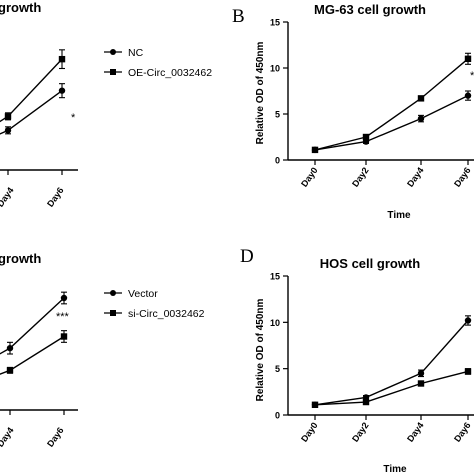 The image size is (474, 474). I want to click on panel-b-ytick-label: 10, so click(275, 69).